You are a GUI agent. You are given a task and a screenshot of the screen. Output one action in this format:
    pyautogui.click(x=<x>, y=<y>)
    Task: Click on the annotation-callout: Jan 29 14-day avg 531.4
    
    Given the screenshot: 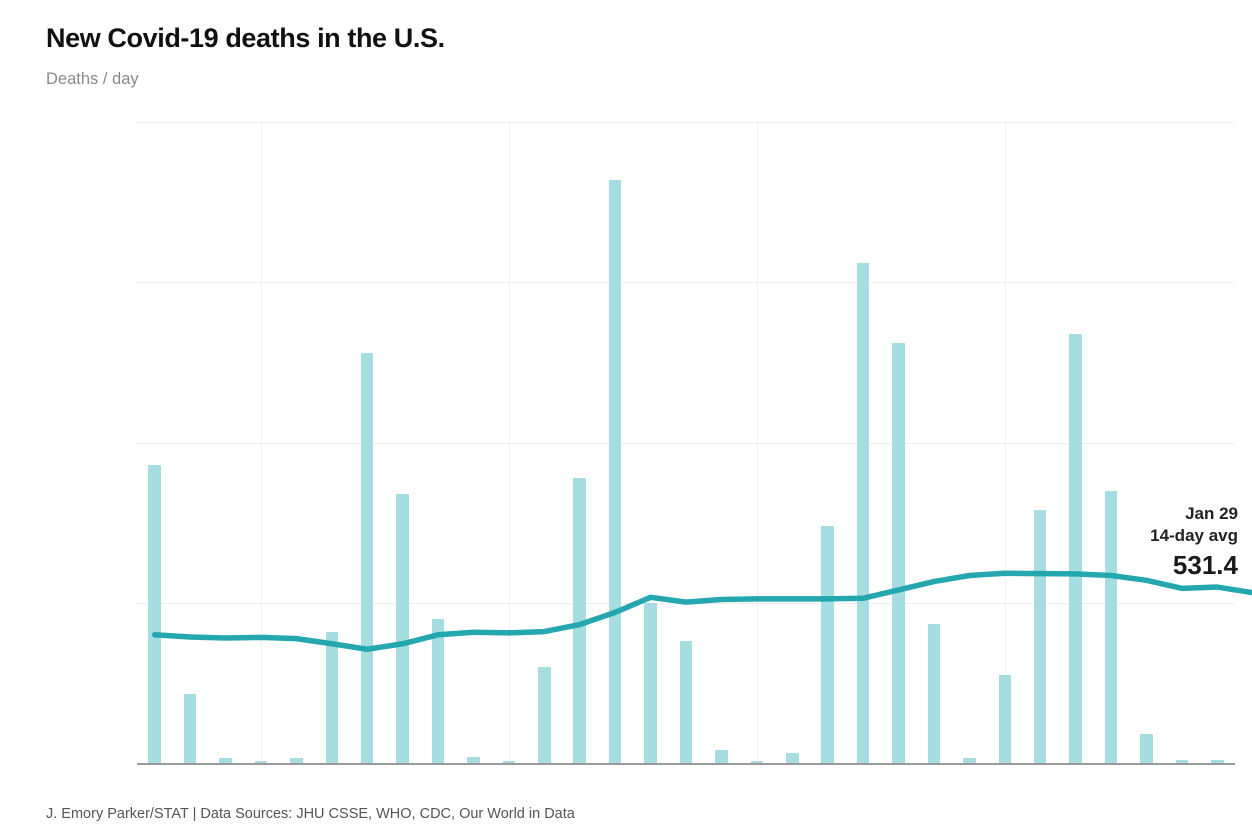 What is the action you would take?
    pyautogui.click(x=1194, y=542)
    